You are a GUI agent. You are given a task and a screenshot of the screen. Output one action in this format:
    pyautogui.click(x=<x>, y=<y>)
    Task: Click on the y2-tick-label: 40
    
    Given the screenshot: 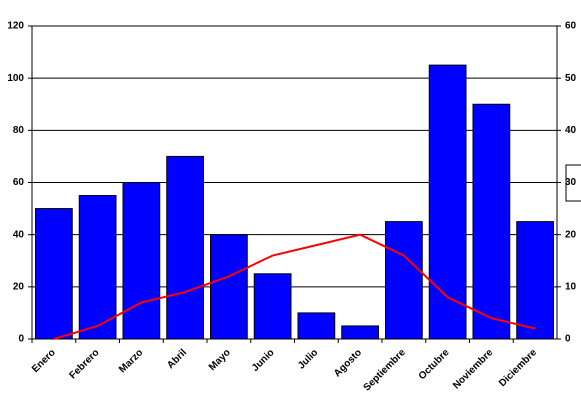 What is the action you would take?
    pyautogui.click(x=571, y=130)
    